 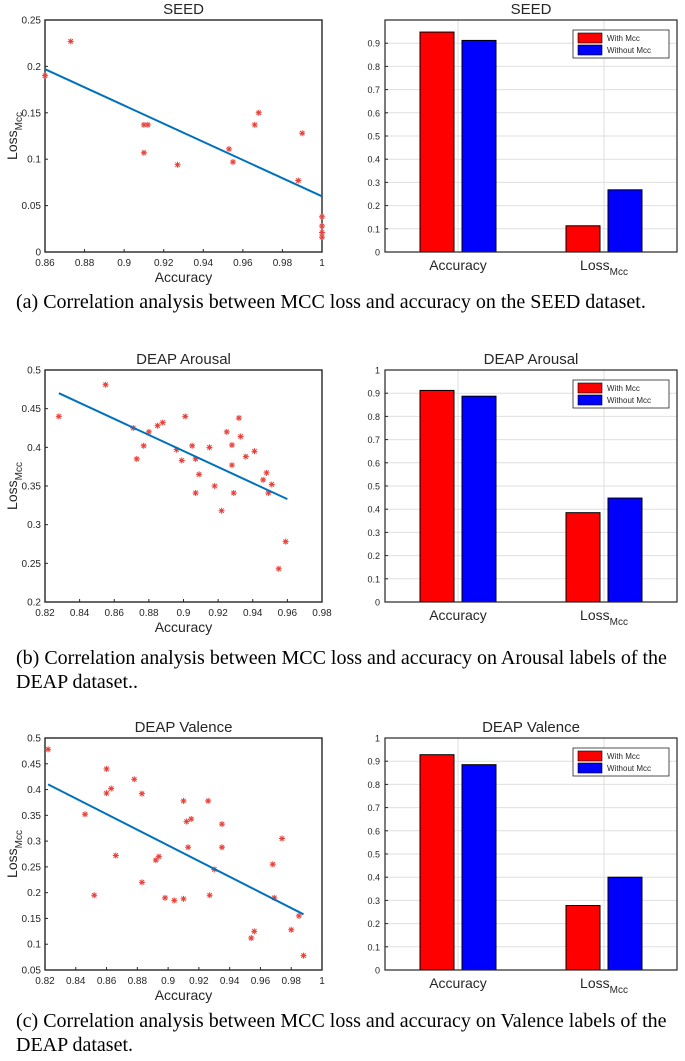 I want to click on plot-frame, so click(x=183, y=136).